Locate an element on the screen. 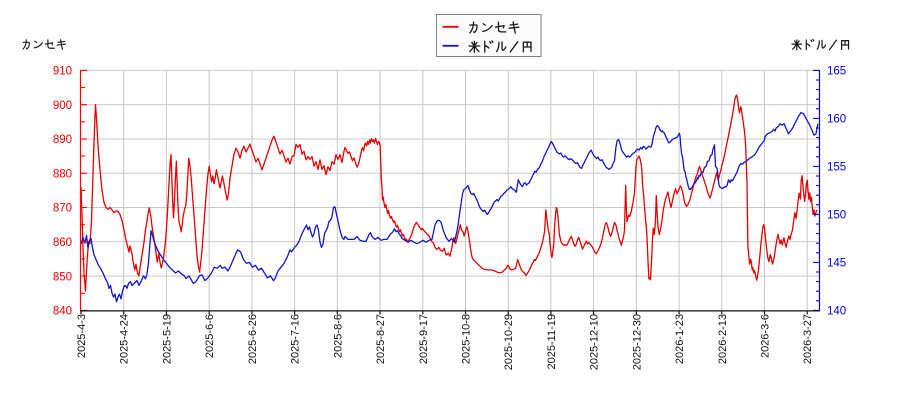  svg-text: 2025-10-29 is located at coordinates (509, 342).